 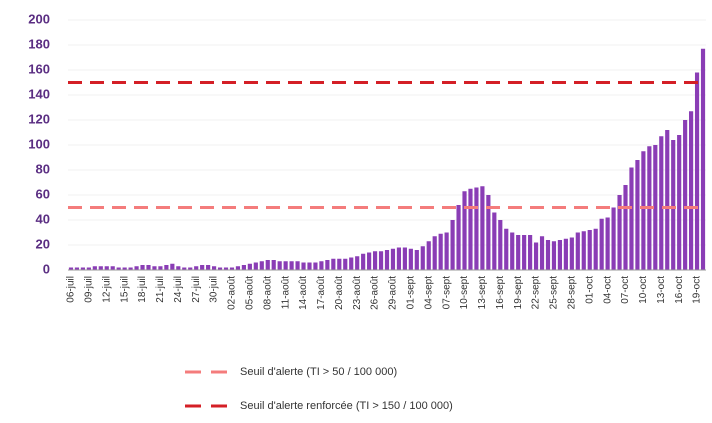 I want to click on x-tick-label: 04-oct, so click(x=607, y=290).